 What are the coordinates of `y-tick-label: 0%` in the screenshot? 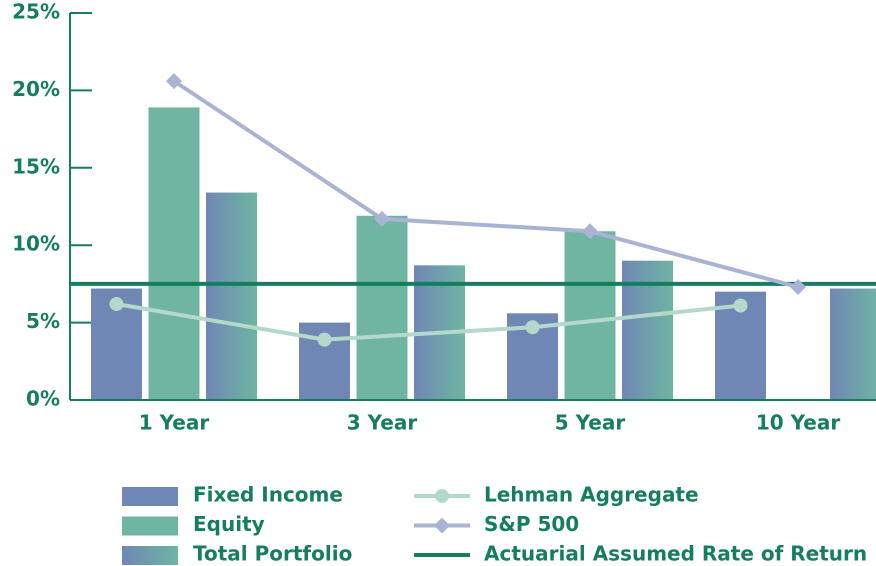 It's located at (43, 399).